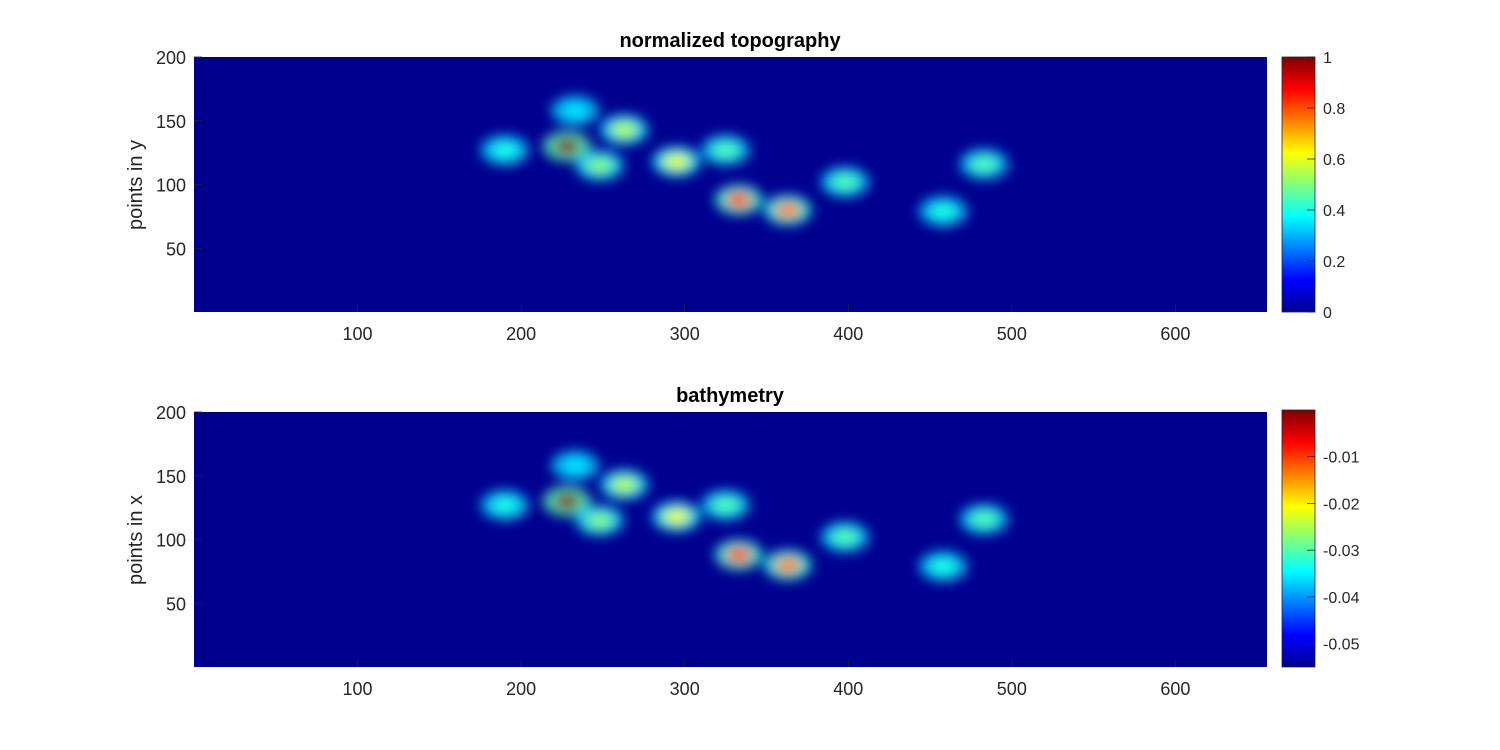 This screenshot has width=1500, height=750. What do you see at coordinates (1341, 504) in the screenshot?
I see `colorbar-tick-label: -0.02` at bounding box center [1341, 504].